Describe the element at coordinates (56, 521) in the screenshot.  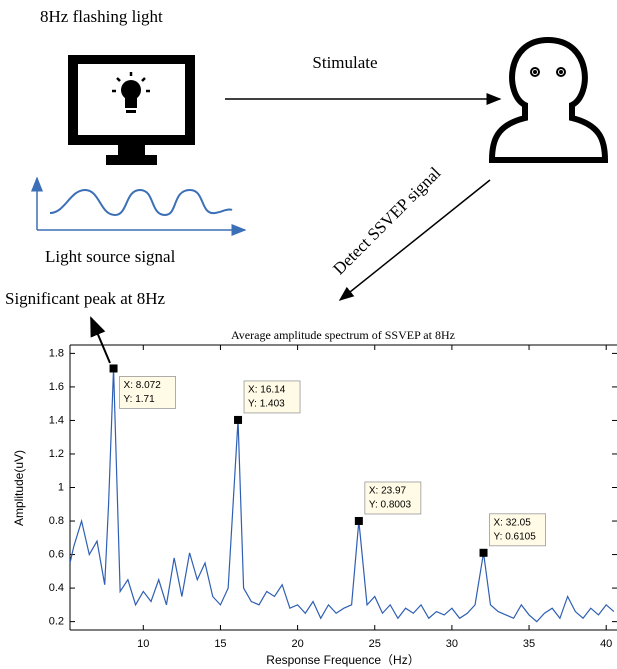
I see `y-tick-label: 0.8` at that location.